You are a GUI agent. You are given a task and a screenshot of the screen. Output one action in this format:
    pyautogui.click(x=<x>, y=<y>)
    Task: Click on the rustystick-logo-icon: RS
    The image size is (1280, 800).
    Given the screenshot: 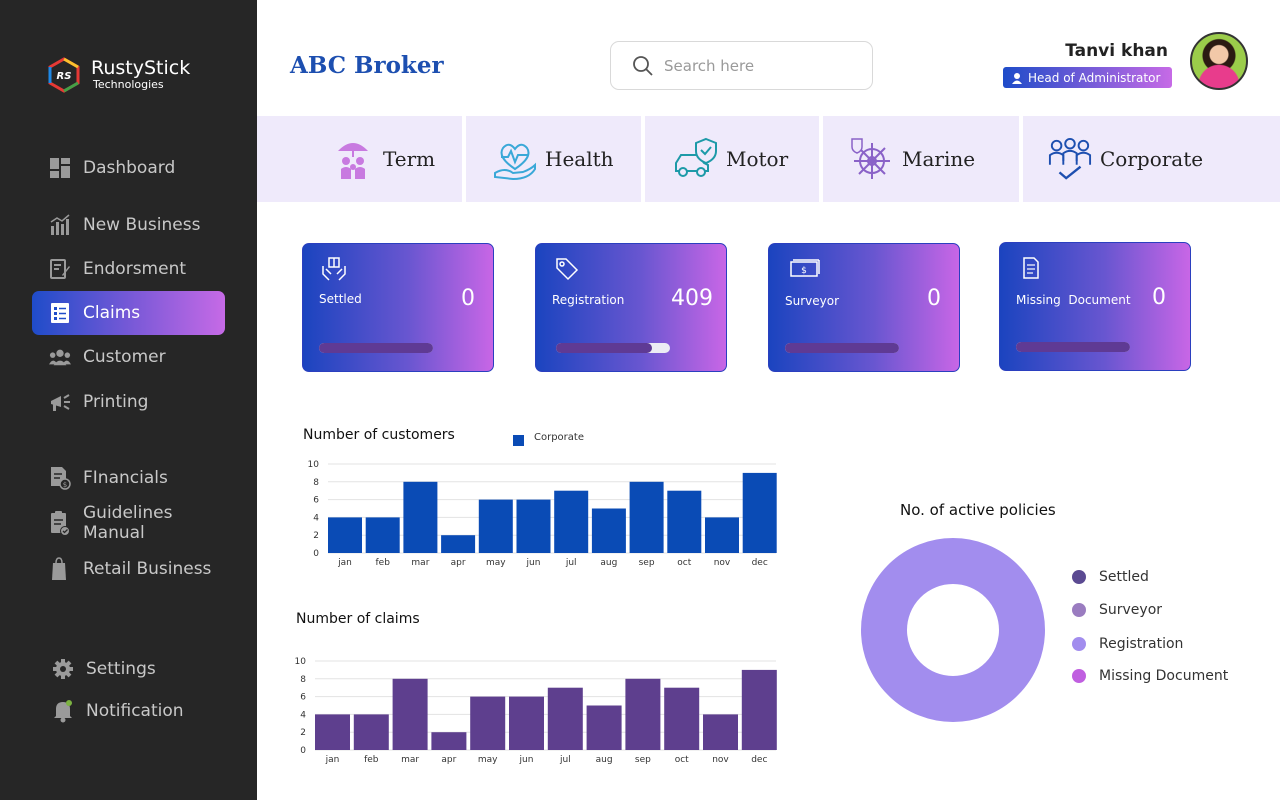 What is the action you would take?
    pyautogui.click(x=64, y=75)
    